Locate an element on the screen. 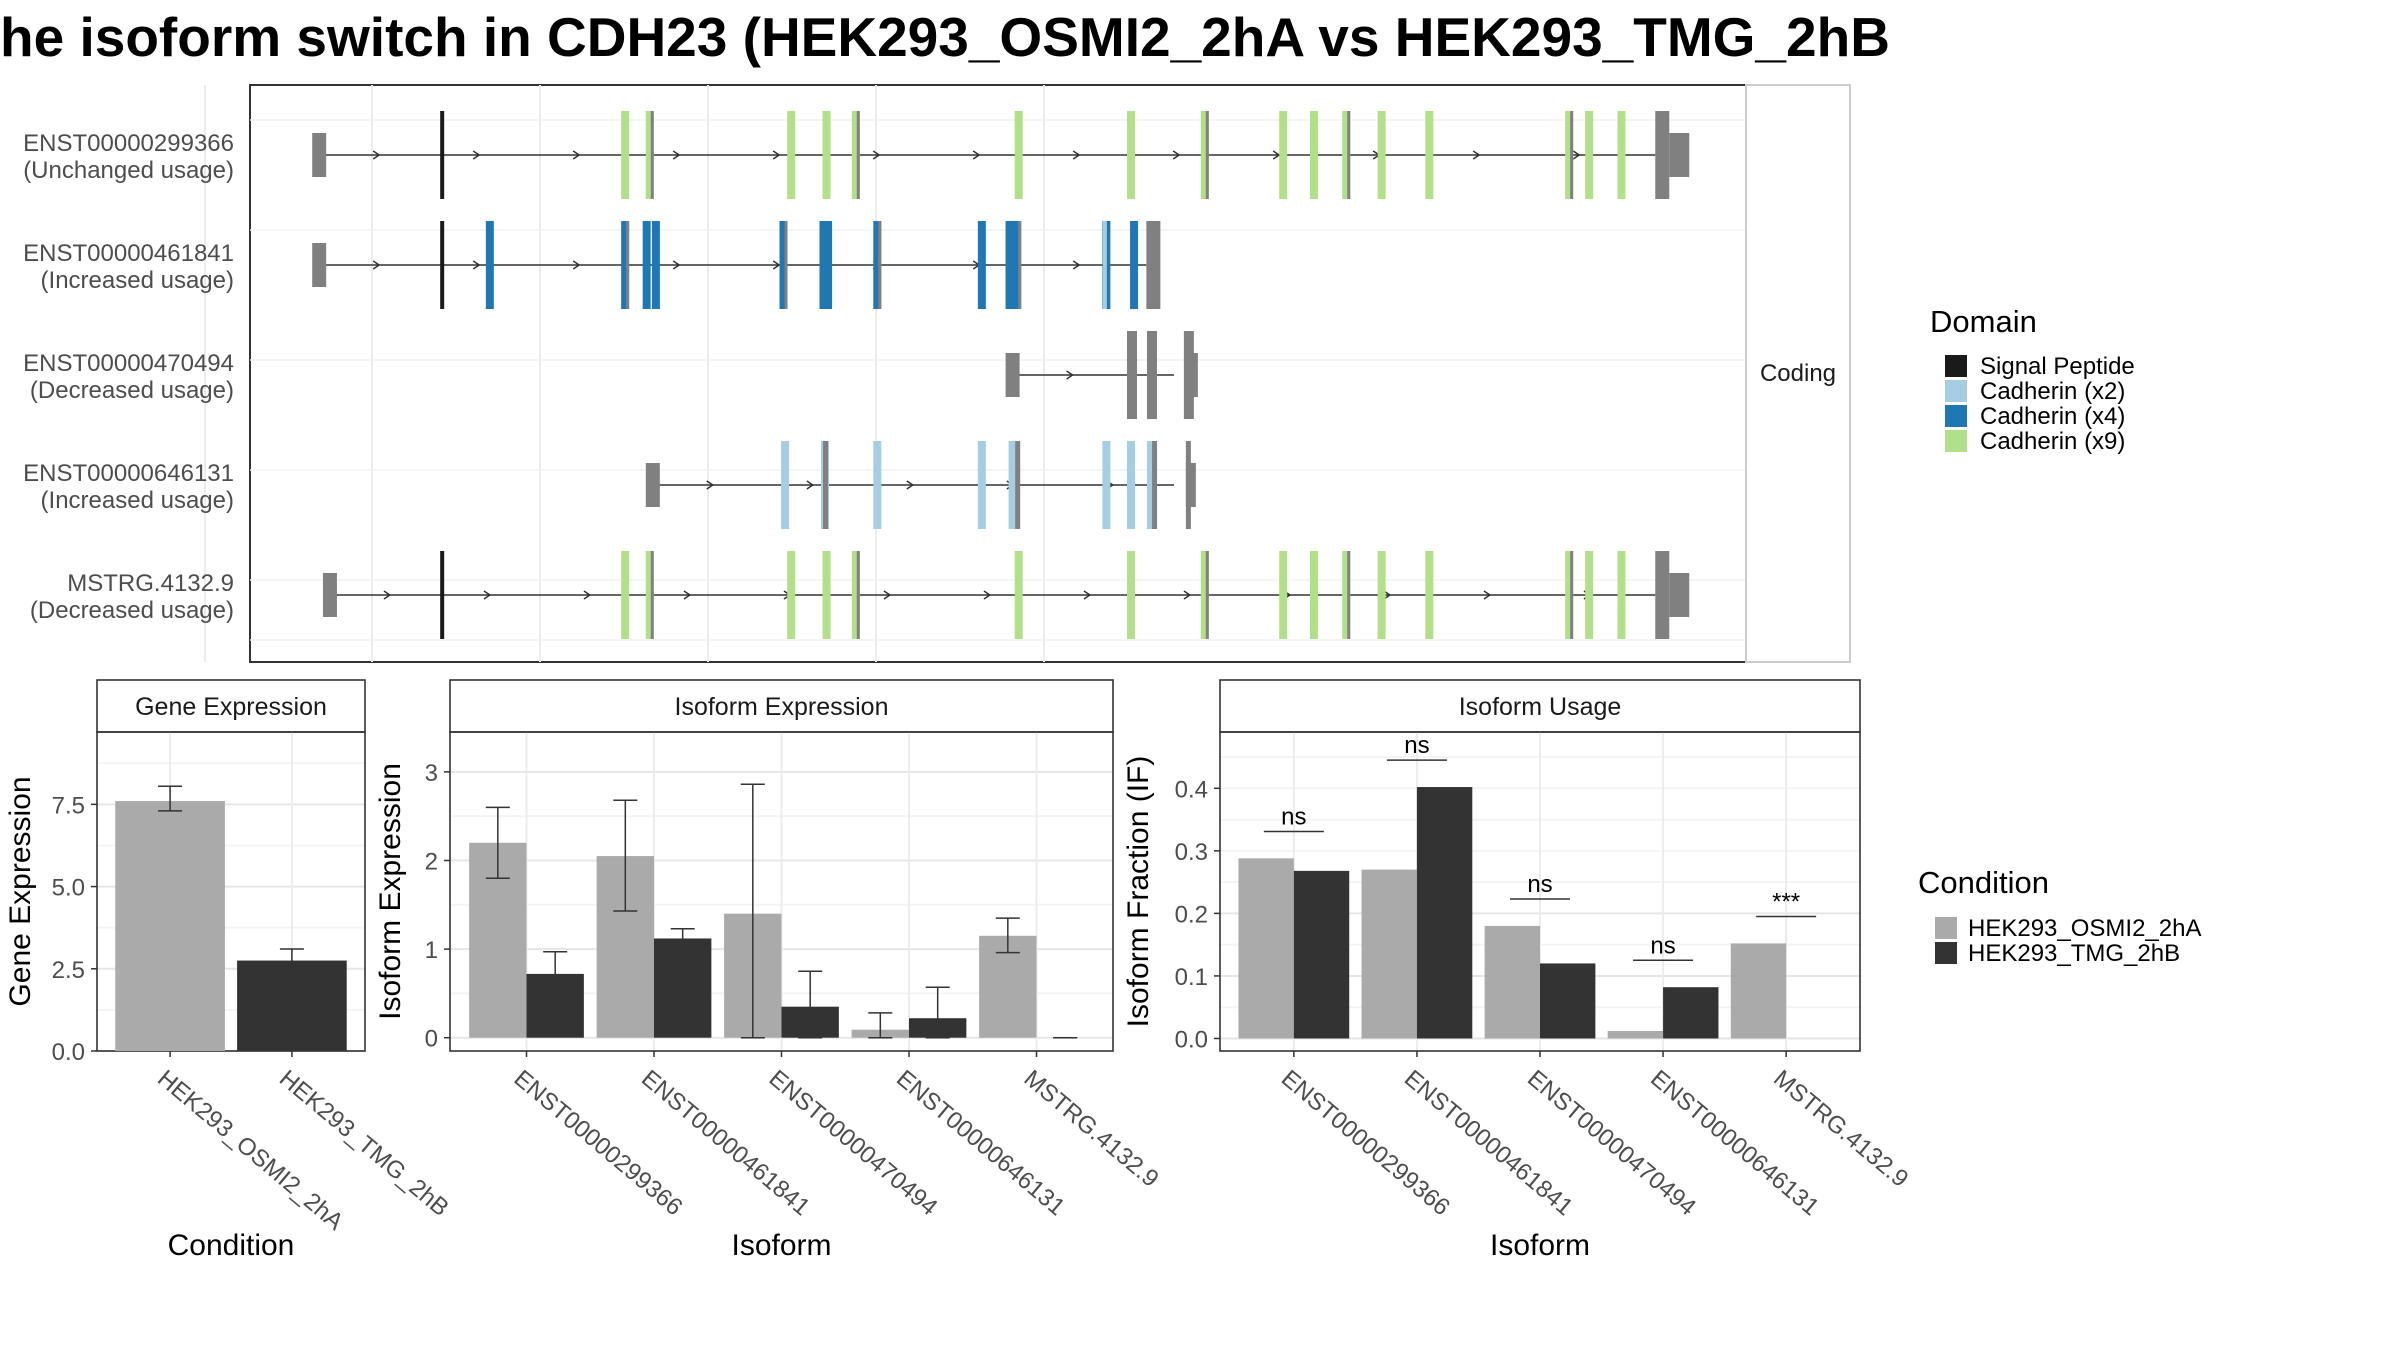 The width and height of the screenshot is (2400, 1350). panel-title: Isoform Usage is located at coordinates (1540, 707).